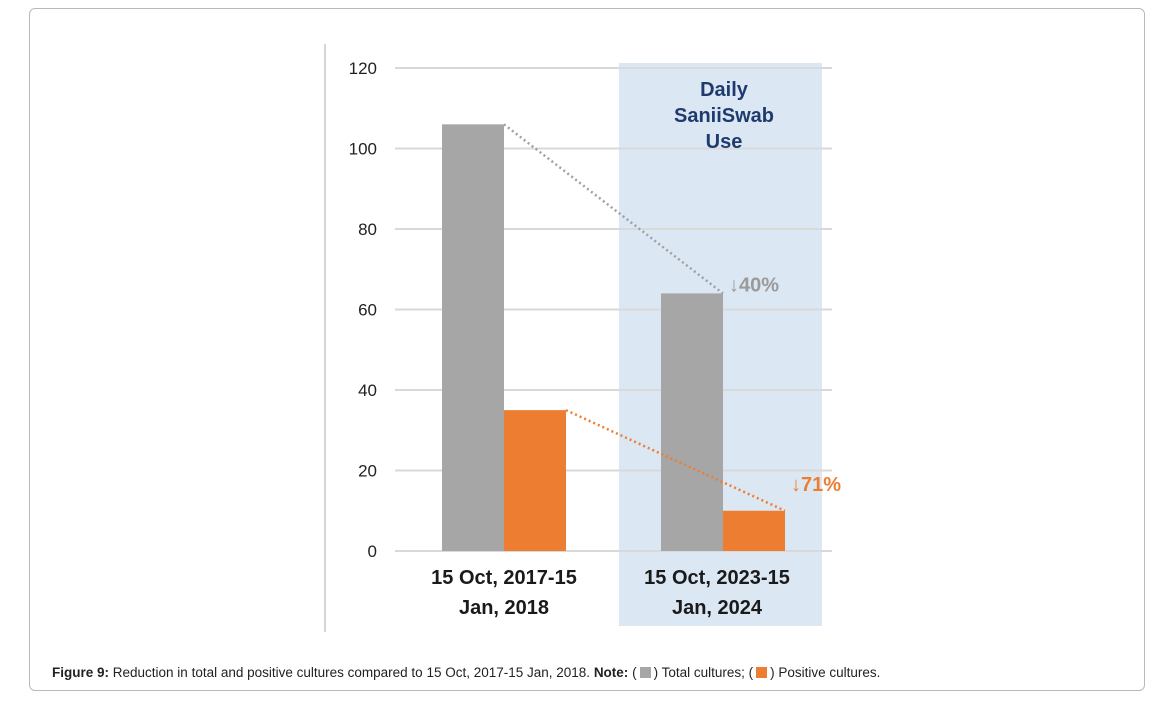 The height and width of the screenshot is (707, 1174). I want to click on x-tick-label: Jan, 2024, so click(717, 608).